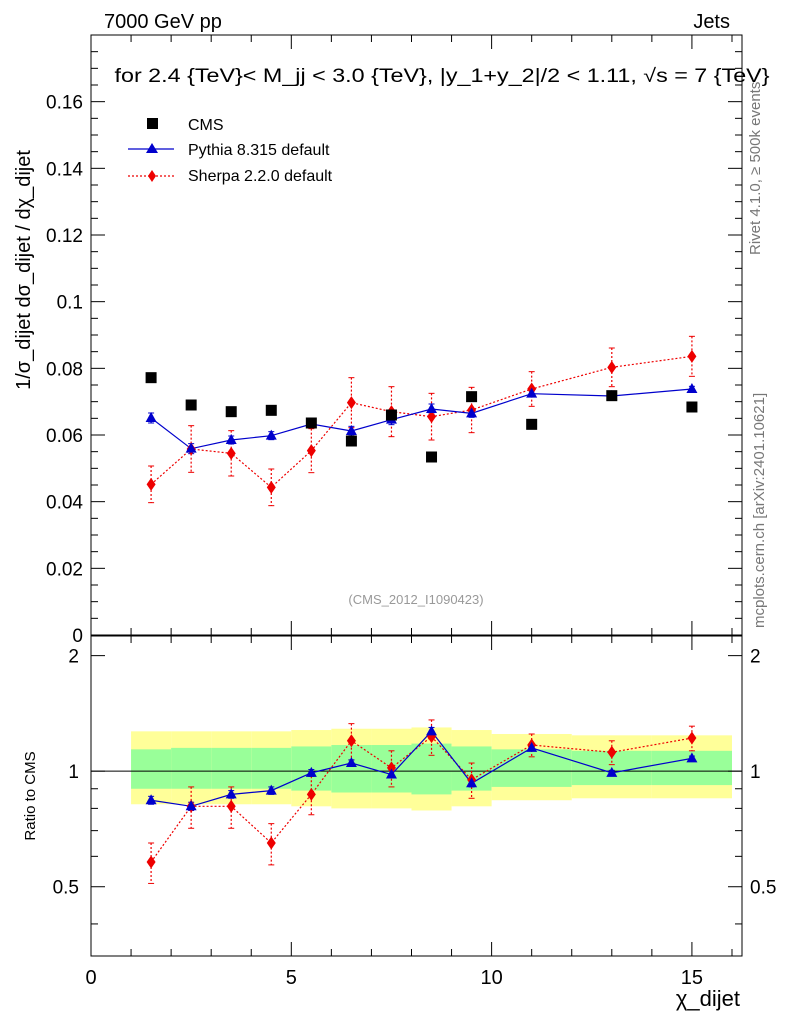 This screenshot has height=1024, width=786. What do you see at coordinates (64, 169) in the screenshot?
I see `main-y-tick-label: 0.14` at bounding box center [64, 169].